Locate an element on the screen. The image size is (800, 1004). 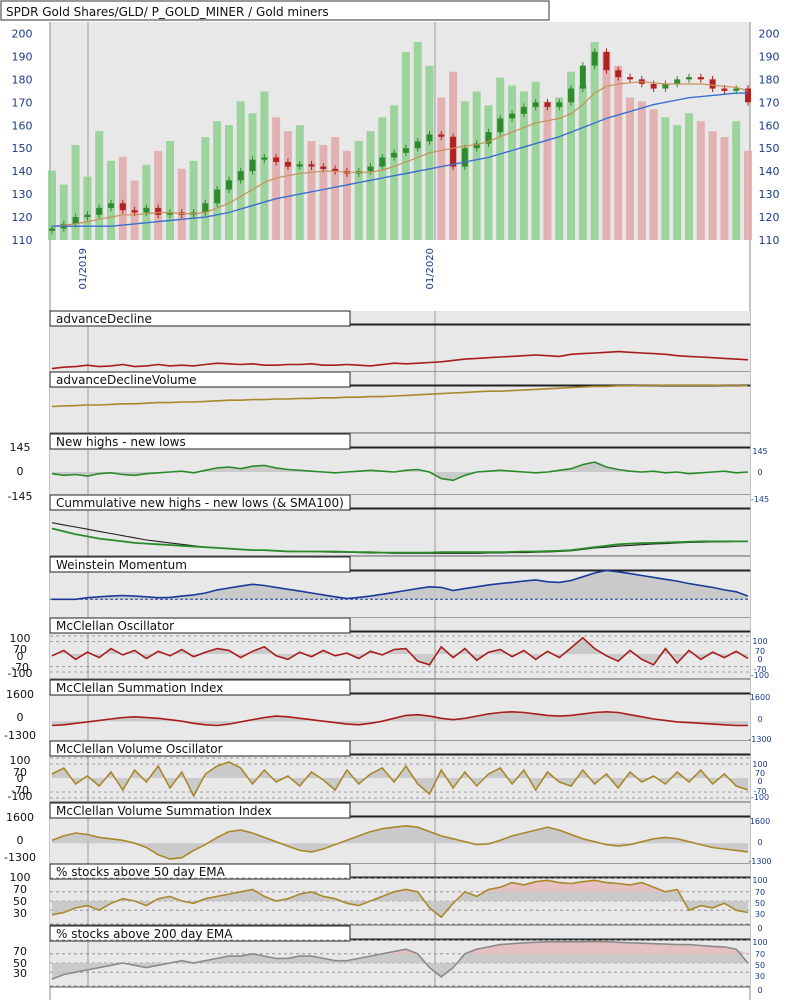
panel-title-11: % stocks above 200 day EMA is located at coordinates (144, 934).